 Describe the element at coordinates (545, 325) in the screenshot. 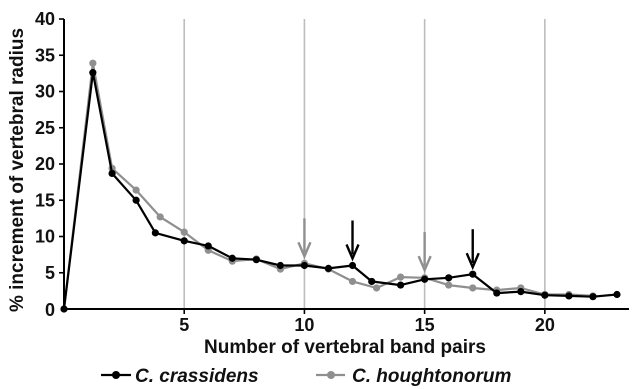

I see `x-tick-label-20: 20` at that location.